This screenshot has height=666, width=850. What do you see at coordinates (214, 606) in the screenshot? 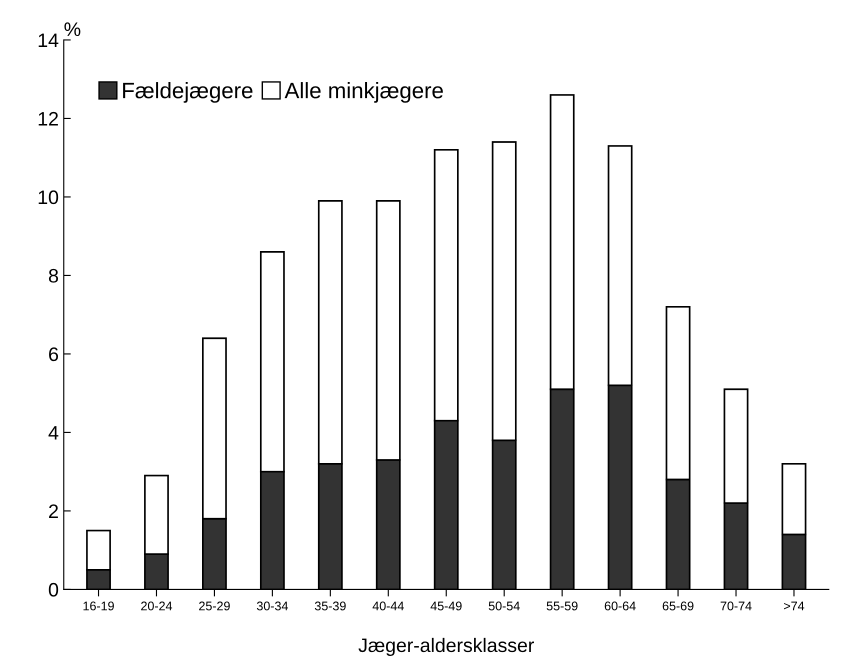
I see `x-tick-label: 25-29` at bounding box center [214, 606].